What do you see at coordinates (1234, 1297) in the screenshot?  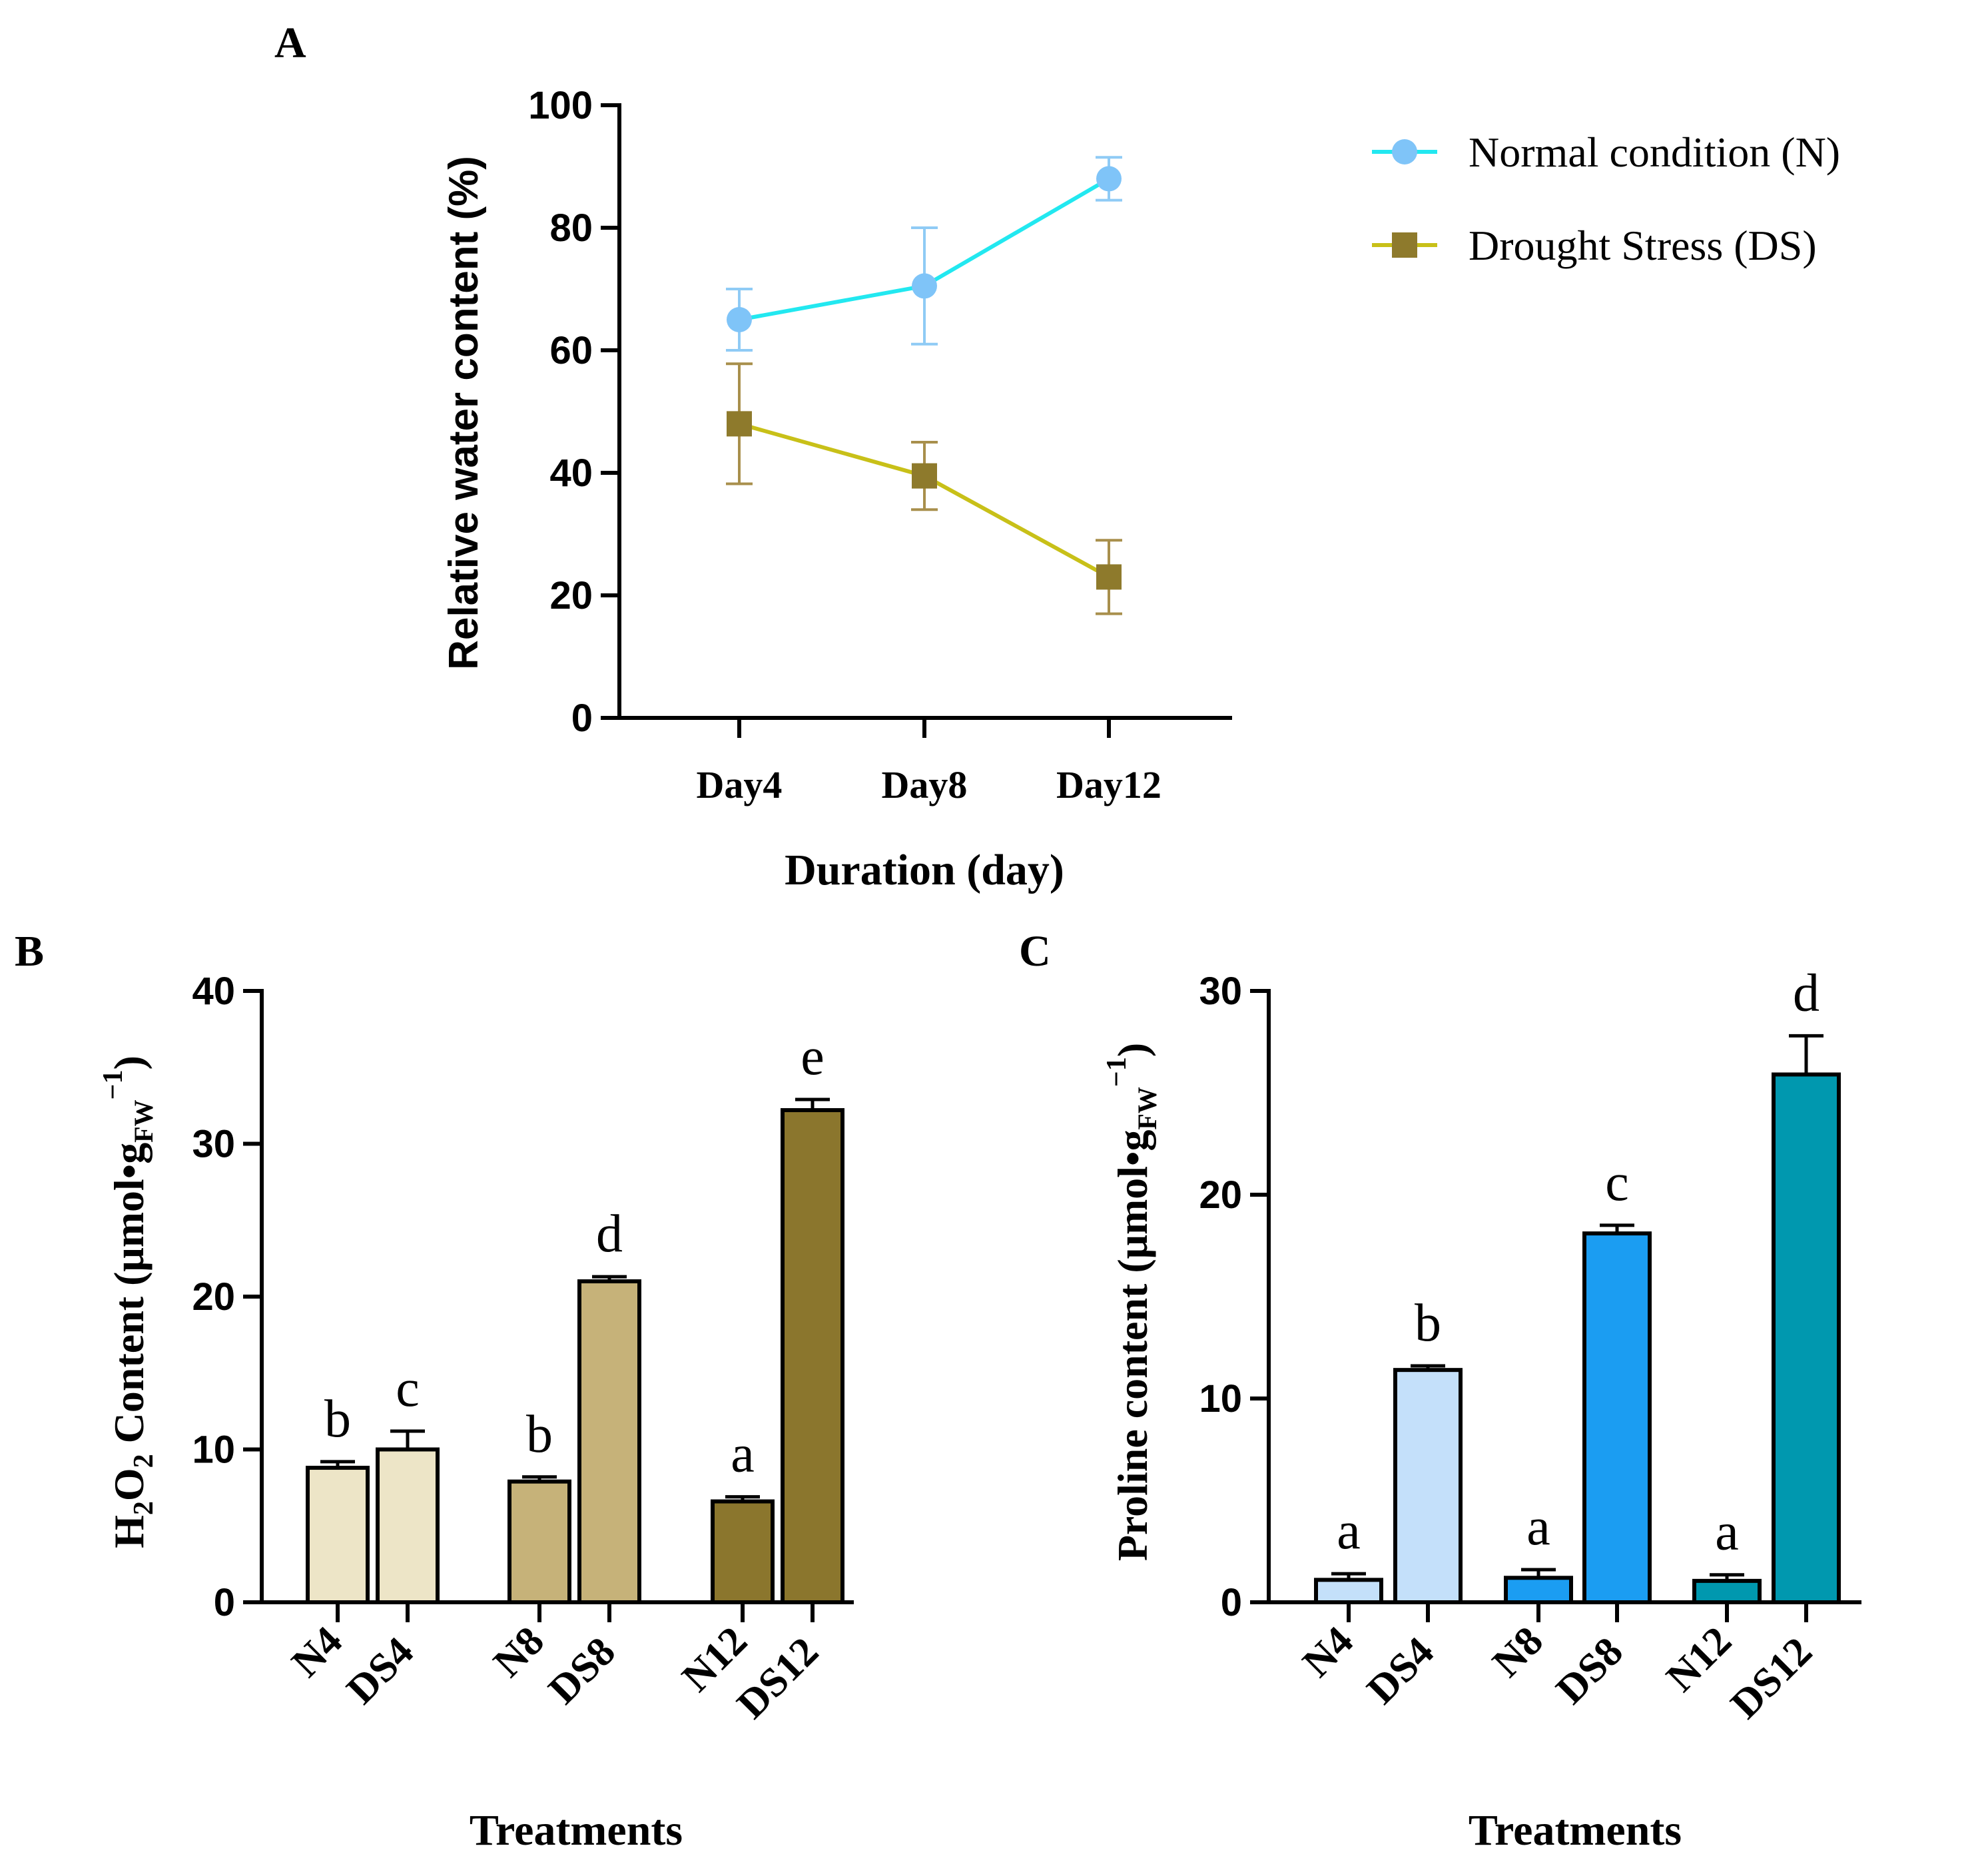 I see `panel-c-y-ticks: 0 10 20 30` at bounding box center [1234, 1297].